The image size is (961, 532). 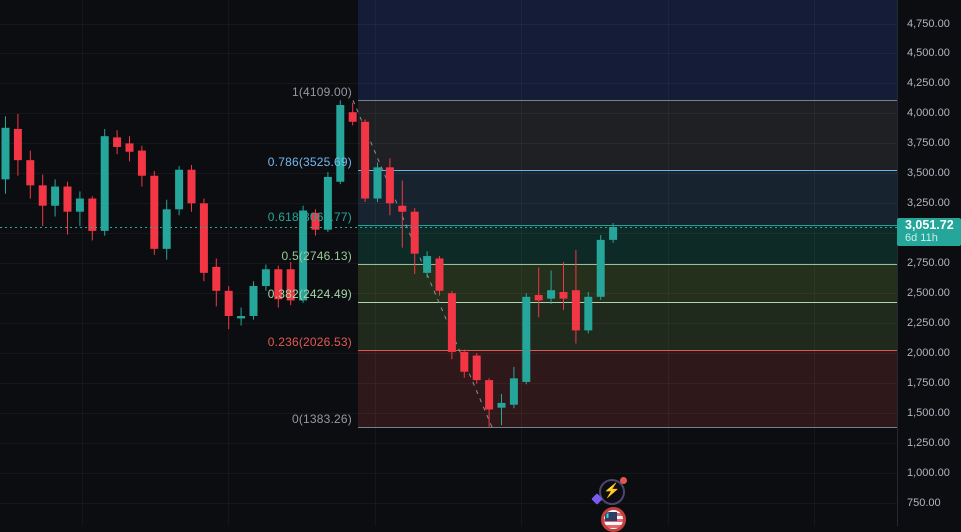 What do you see at coordinates (928, 353) in the screenshot?
I see `price-axis-tick: 2,000.00` at bounding box center [928, 353].